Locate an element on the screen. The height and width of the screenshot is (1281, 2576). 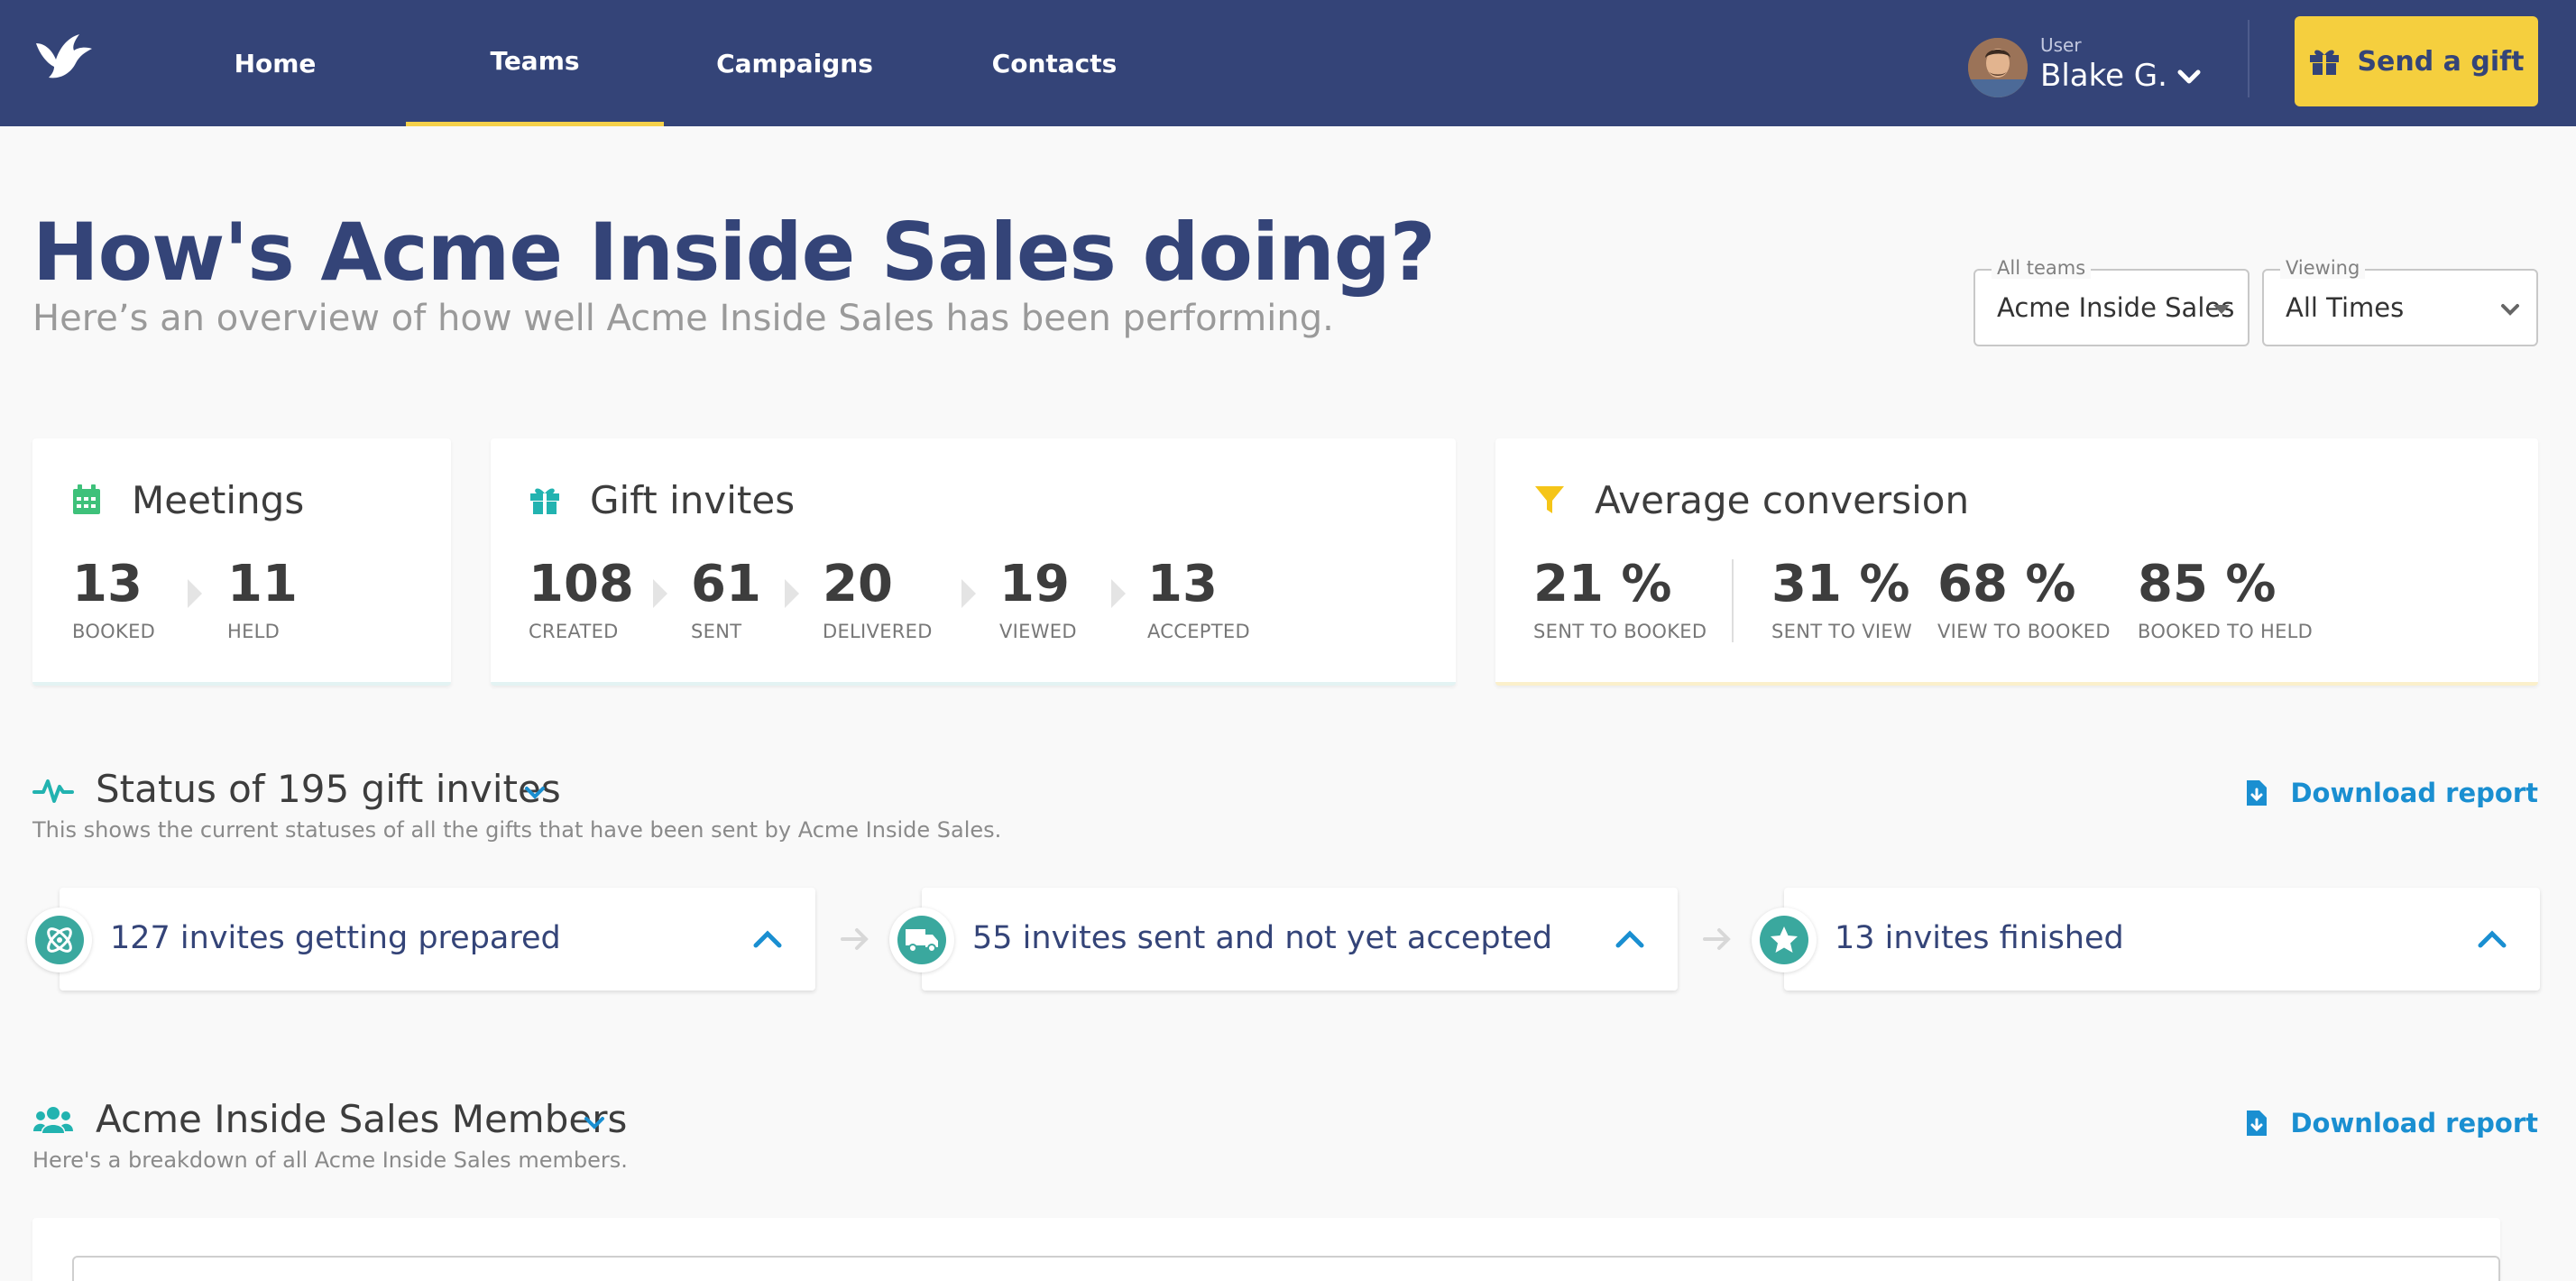
avatar is located at coordinates (1998, 67).